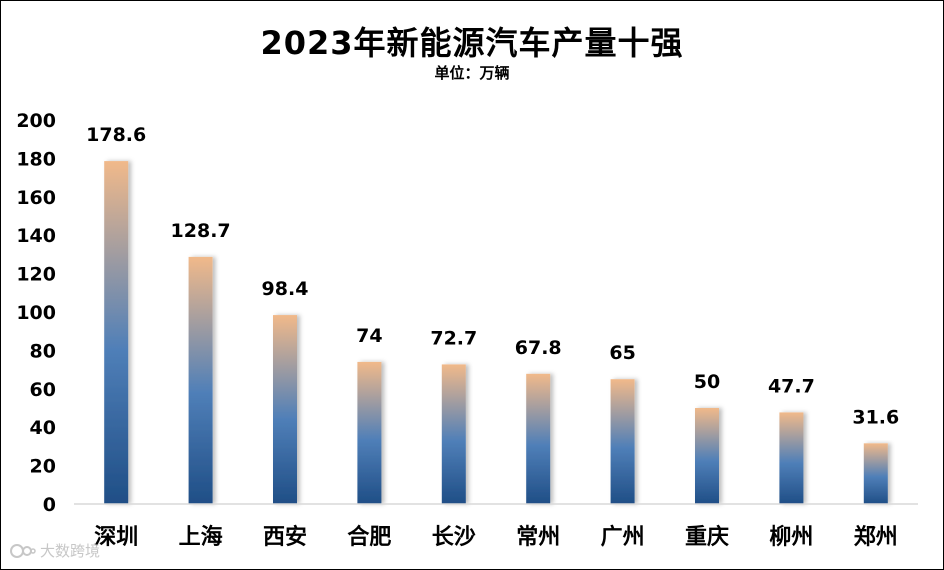  I want to click on watermark: 大数跨境, so click(55, 550).